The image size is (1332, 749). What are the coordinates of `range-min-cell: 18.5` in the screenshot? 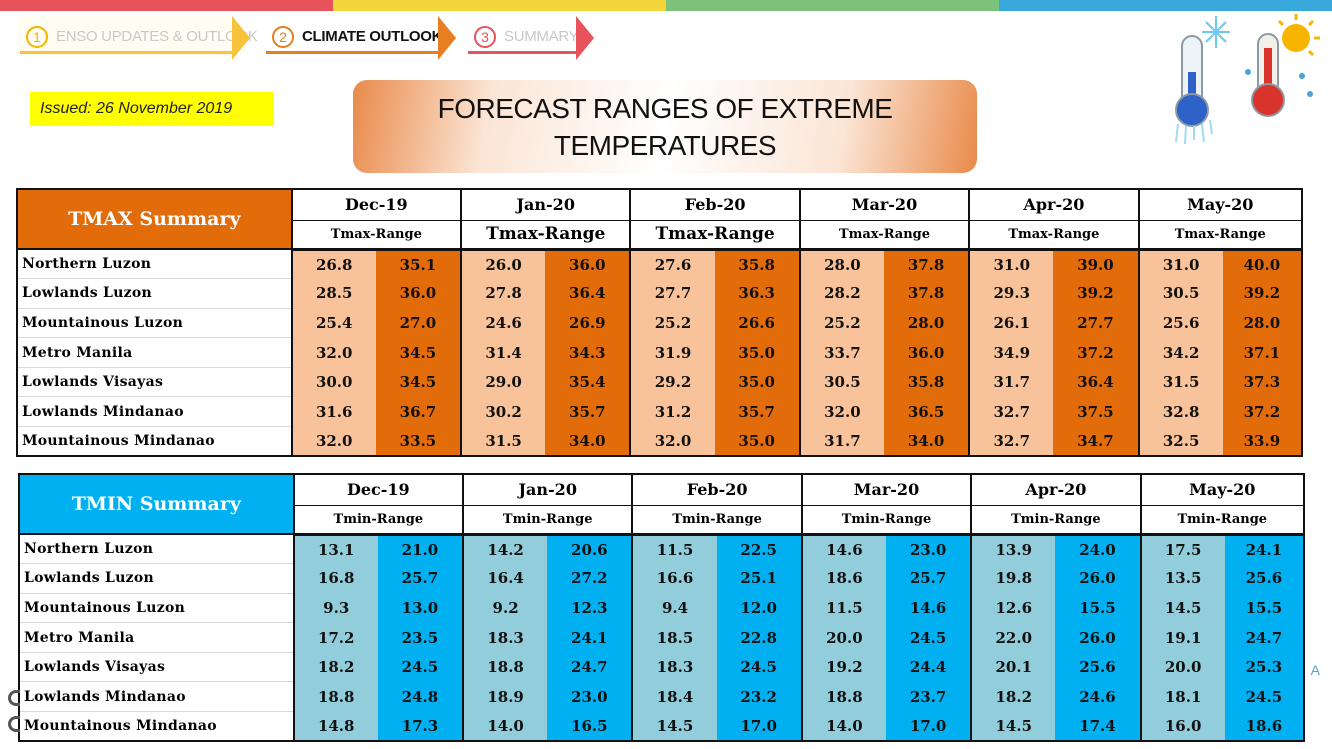 It's located at (674, 637).